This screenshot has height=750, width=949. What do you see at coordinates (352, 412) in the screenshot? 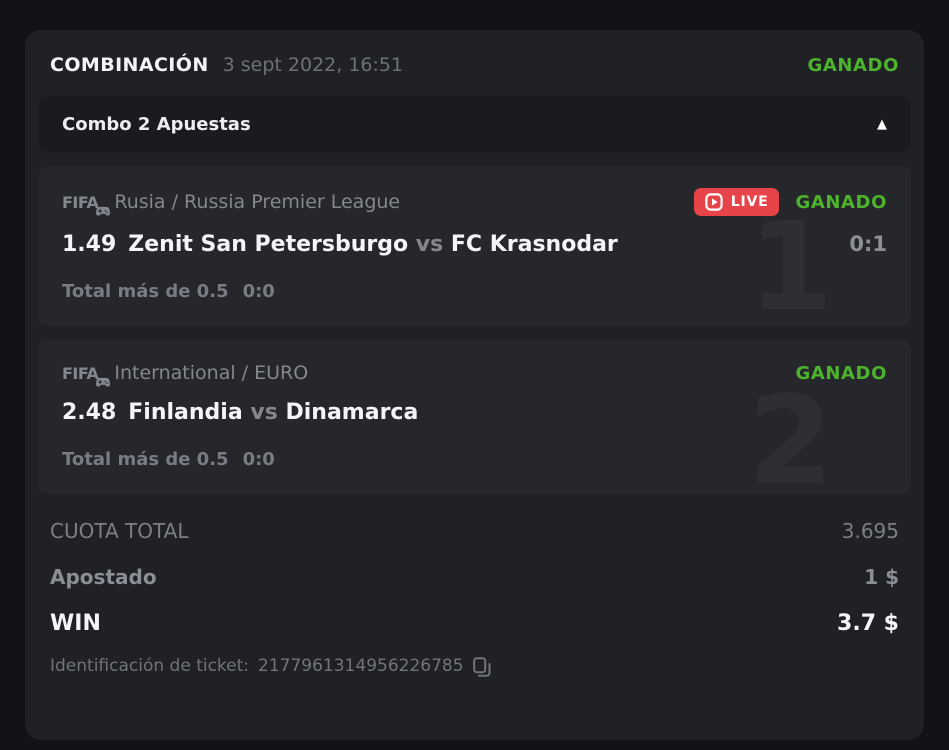
I see `away-team: Dinamarca` at bounding box center [352, 412].